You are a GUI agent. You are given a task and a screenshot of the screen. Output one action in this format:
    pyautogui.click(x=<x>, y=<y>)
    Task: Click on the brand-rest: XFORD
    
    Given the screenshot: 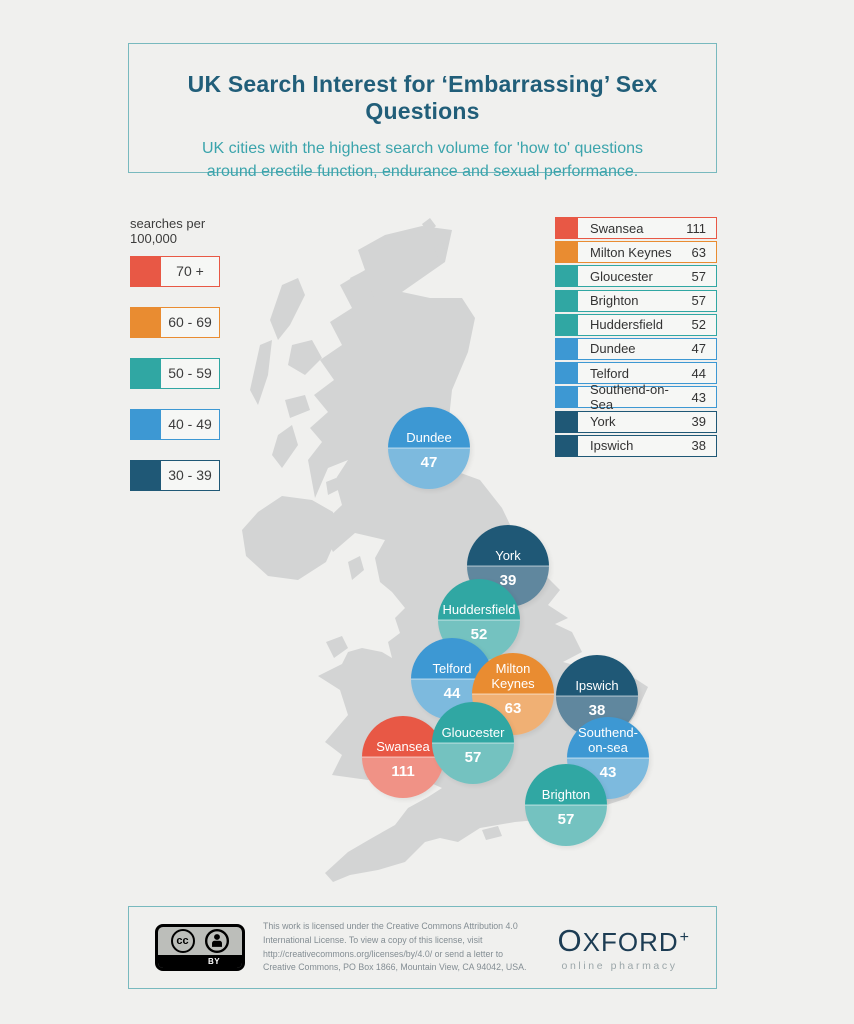 What is the action you would take?
    pyautogui.click(x=630, y=942)
    